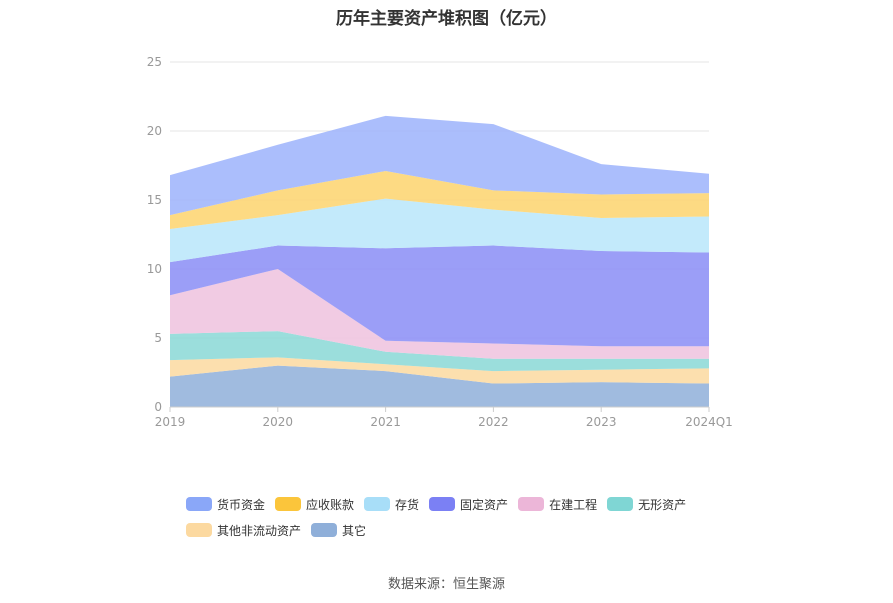  Describe the element at coordinates (446, 19) in the screenshot. I see `chart-title: 历年主要资产堆积图（亿元）` at that location.